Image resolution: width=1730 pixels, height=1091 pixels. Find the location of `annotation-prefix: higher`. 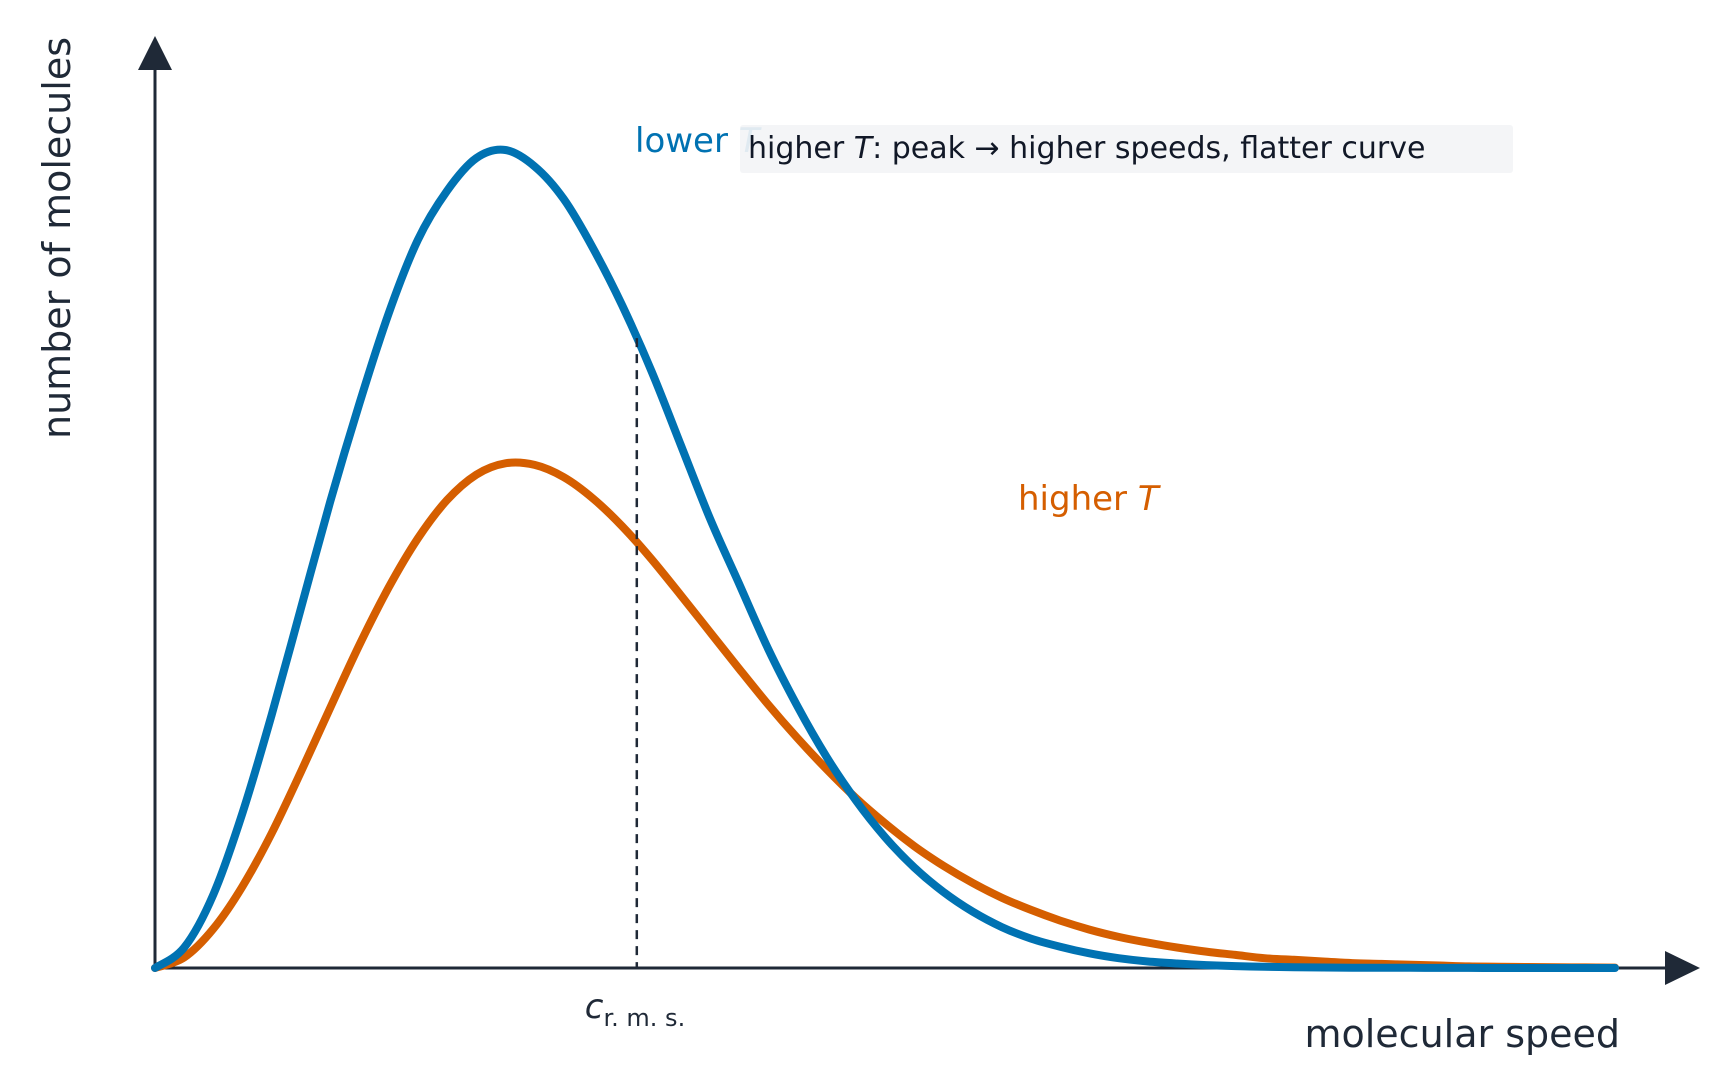

annotation-prefix: higher is located at coordinates (801, 148).